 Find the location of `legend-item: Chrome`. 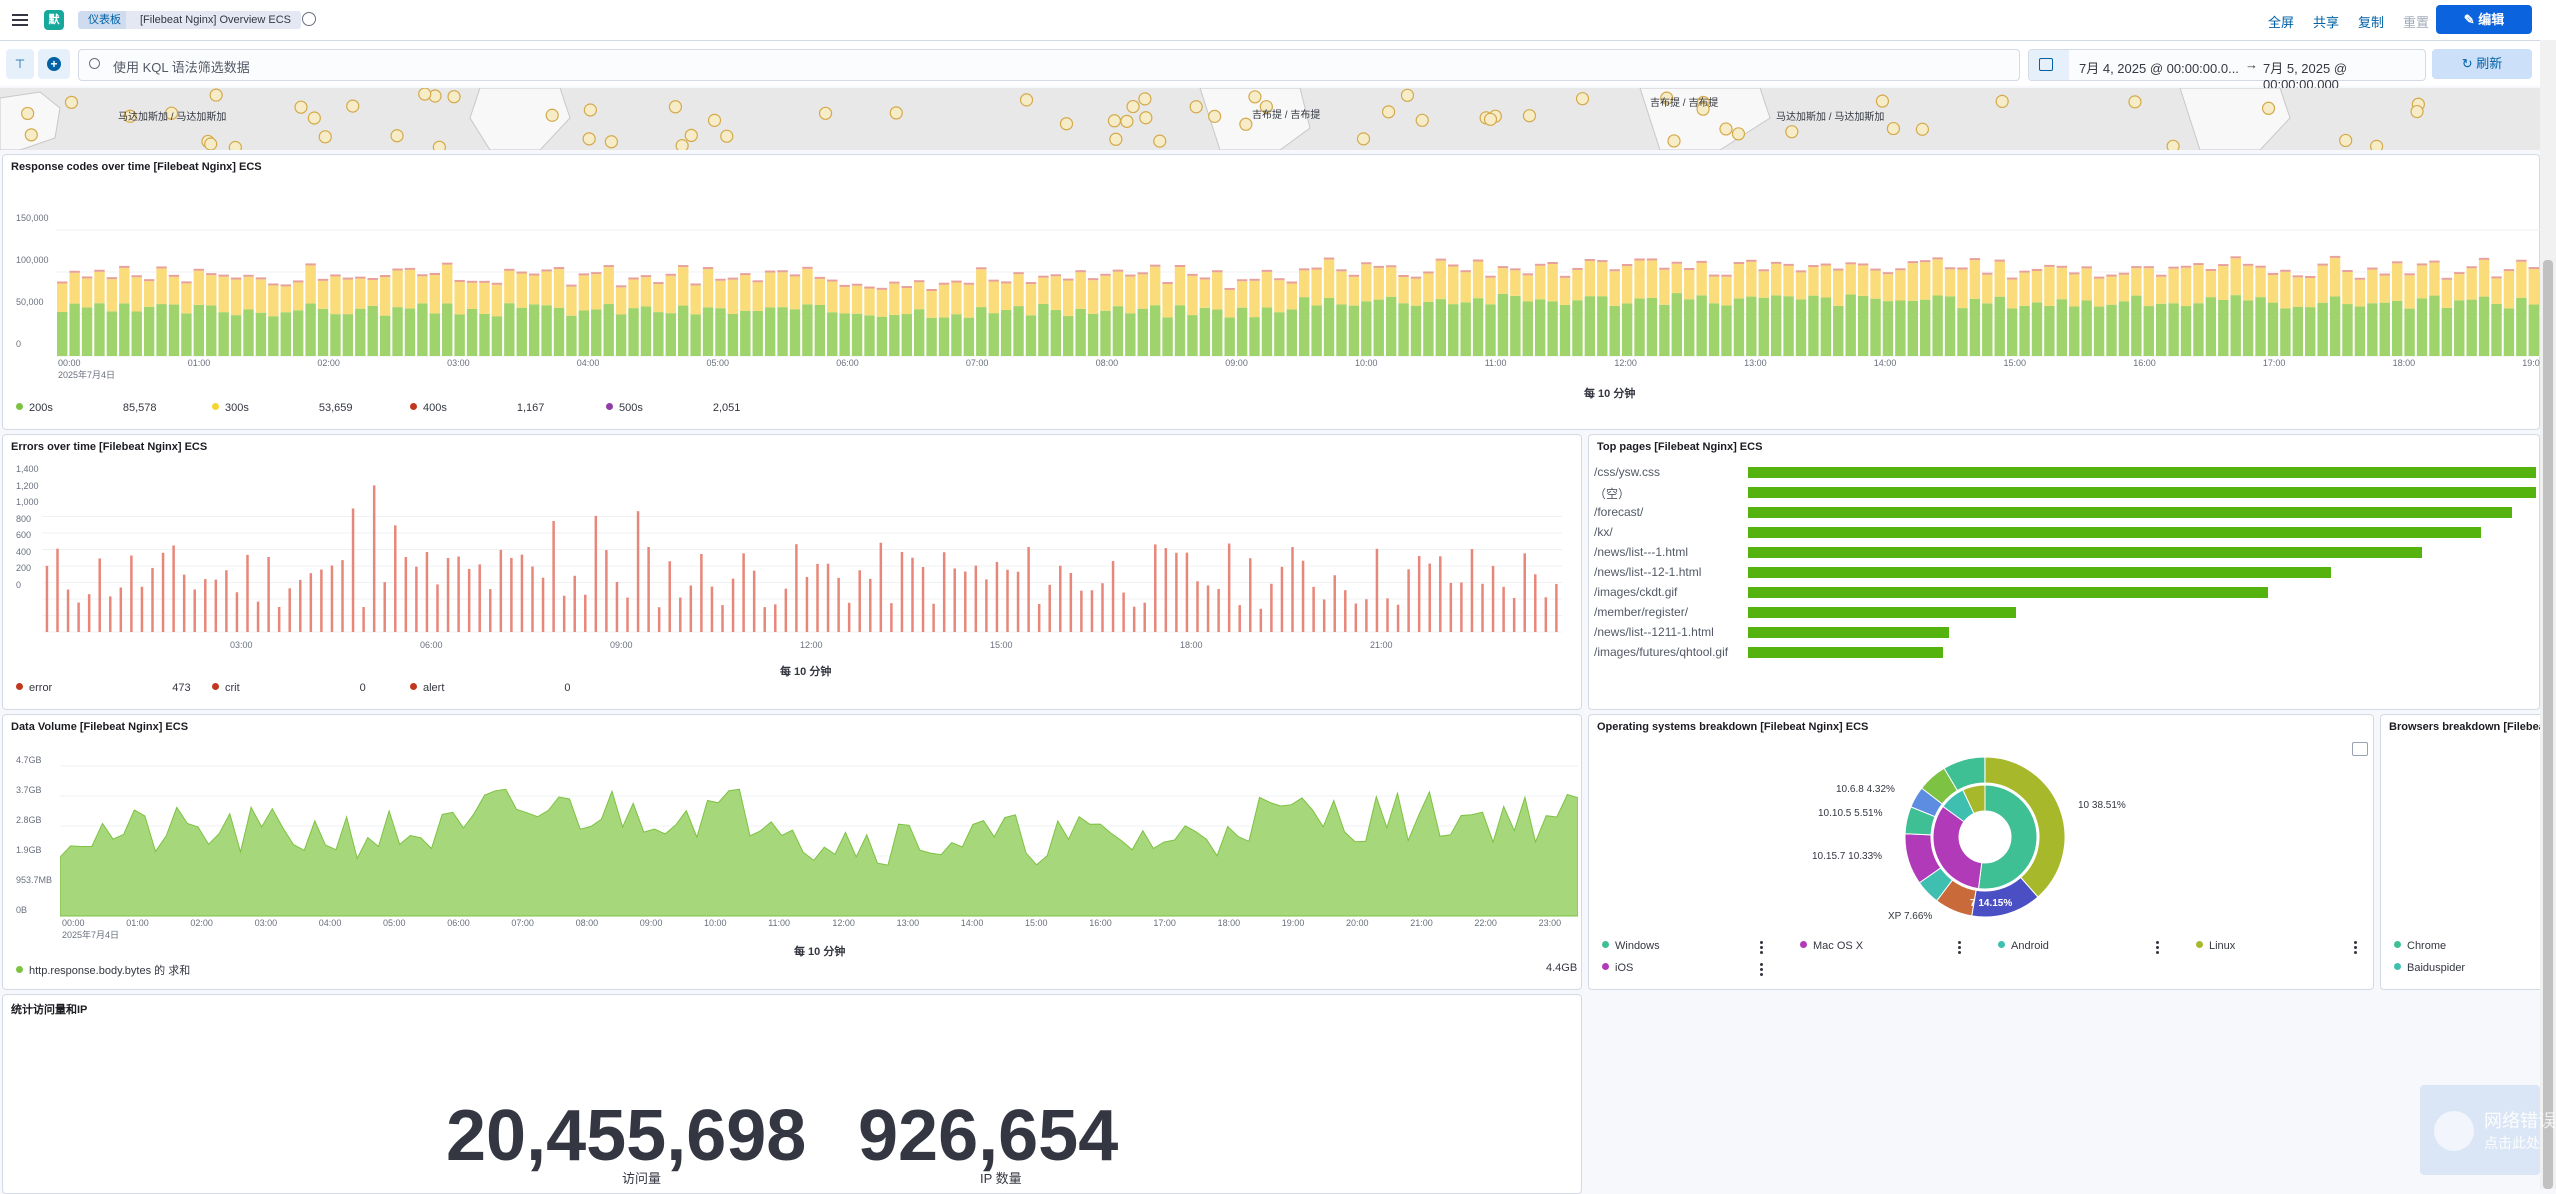

legend-item: Chrome is located at coordinates (2420, 946).